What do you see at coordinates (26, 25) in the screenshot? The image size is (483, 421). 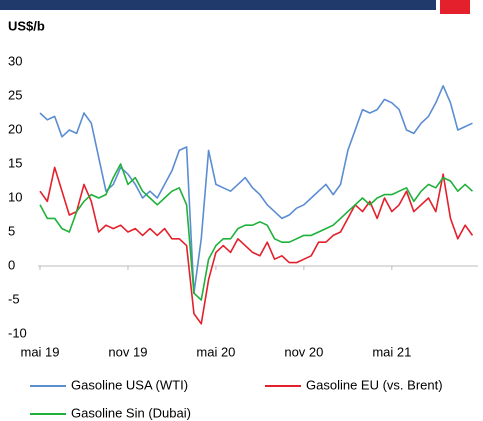 I see `y-axis-label: US$/b` at bounding box center [26, 25].